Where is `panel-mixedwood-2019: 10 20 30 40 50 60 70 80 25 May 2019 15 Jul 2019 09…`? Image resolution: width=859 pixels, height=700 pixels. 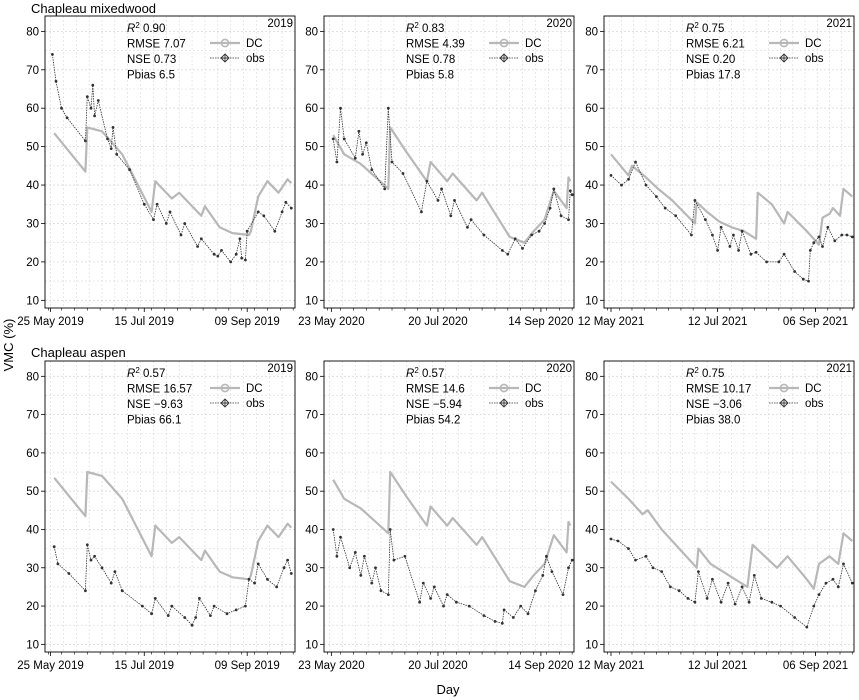
panel-mixedwood-2019: 10 20 30 40 50 60 70 80 25 May 2019 15 Jul 2019 09… is located at coordinates (156, 171).